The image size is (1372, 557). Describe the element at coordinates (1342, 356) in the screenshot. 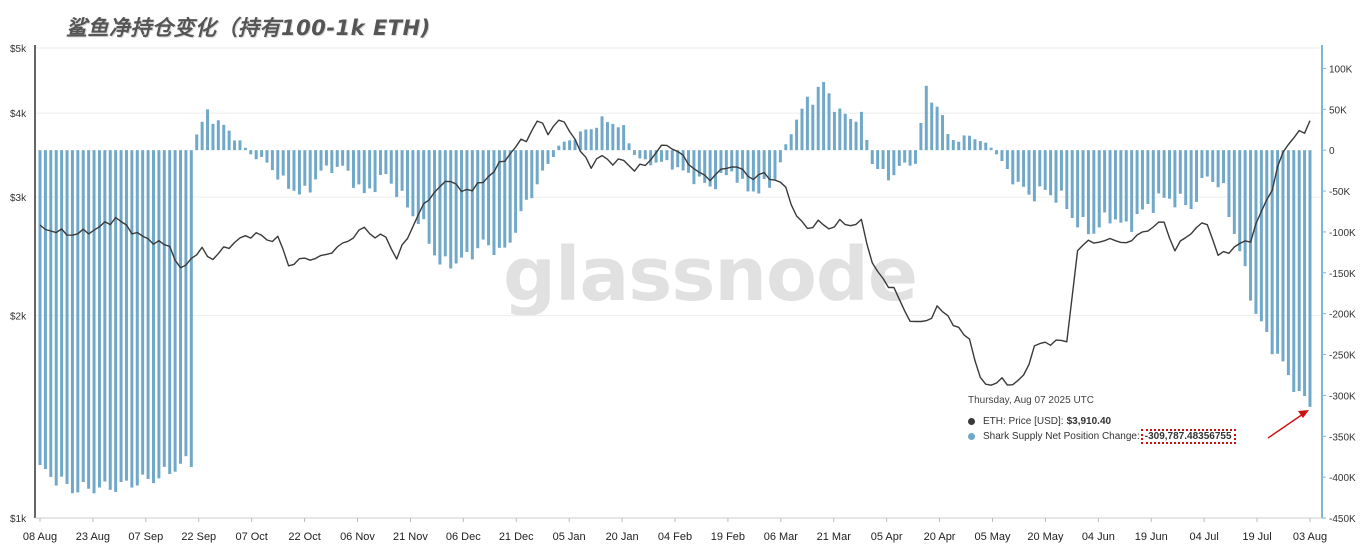

I see `right-tick-label: -250K` at that location.